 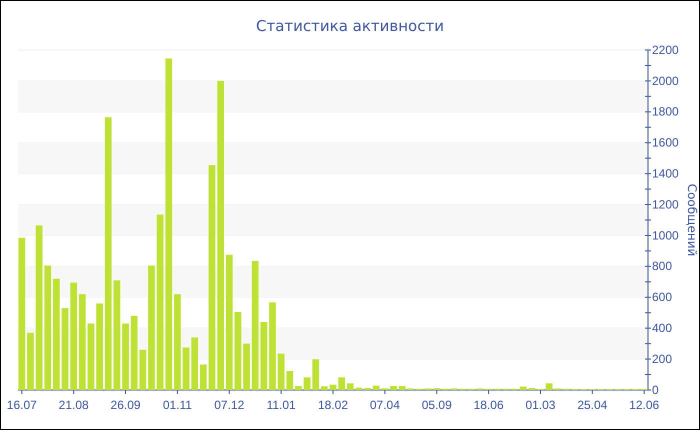 I want to click on x-tick-label: 21.08, so click(x=74, y=405).